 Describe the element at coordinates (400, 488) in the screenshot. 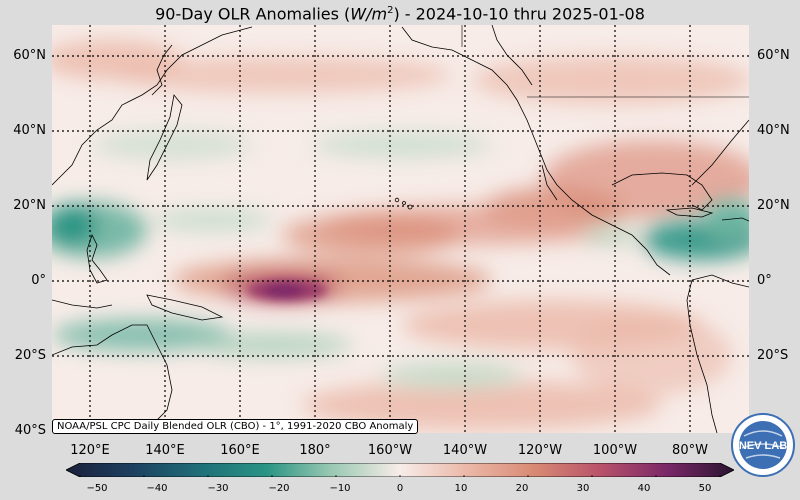

I see `colorbar-tick: 0` at that location.